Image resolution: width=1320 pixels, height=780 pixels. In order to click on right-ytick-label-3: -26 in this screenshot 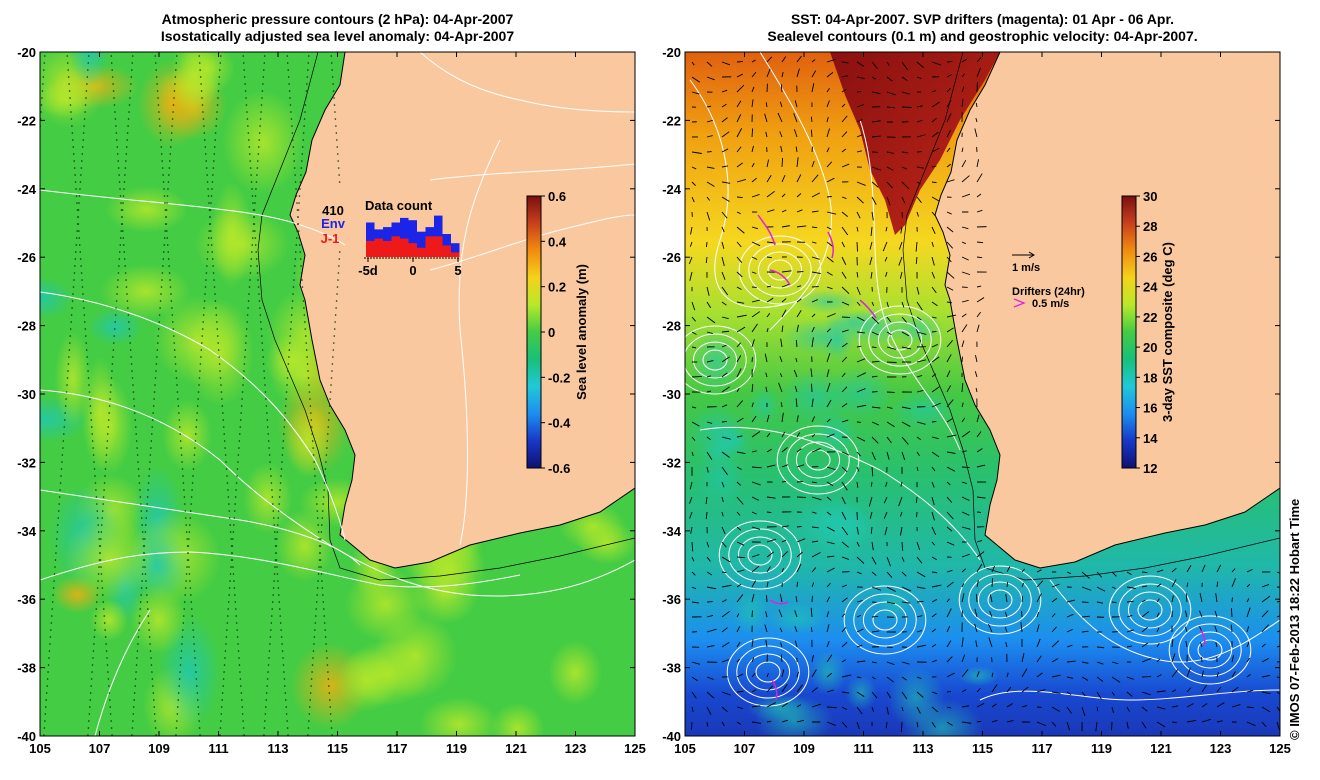, I will do `click(671, 257)`.